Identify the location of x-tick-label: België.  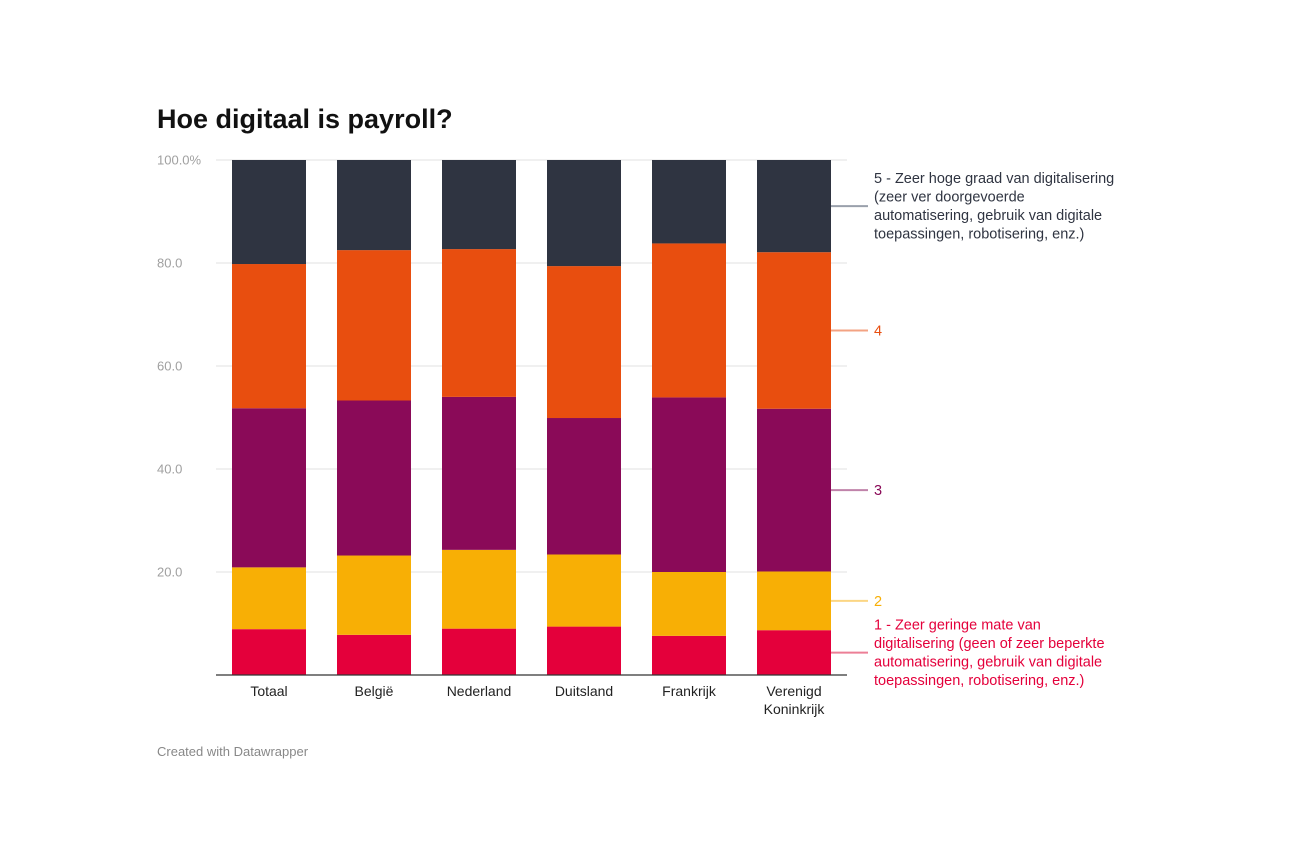
(374, 691).